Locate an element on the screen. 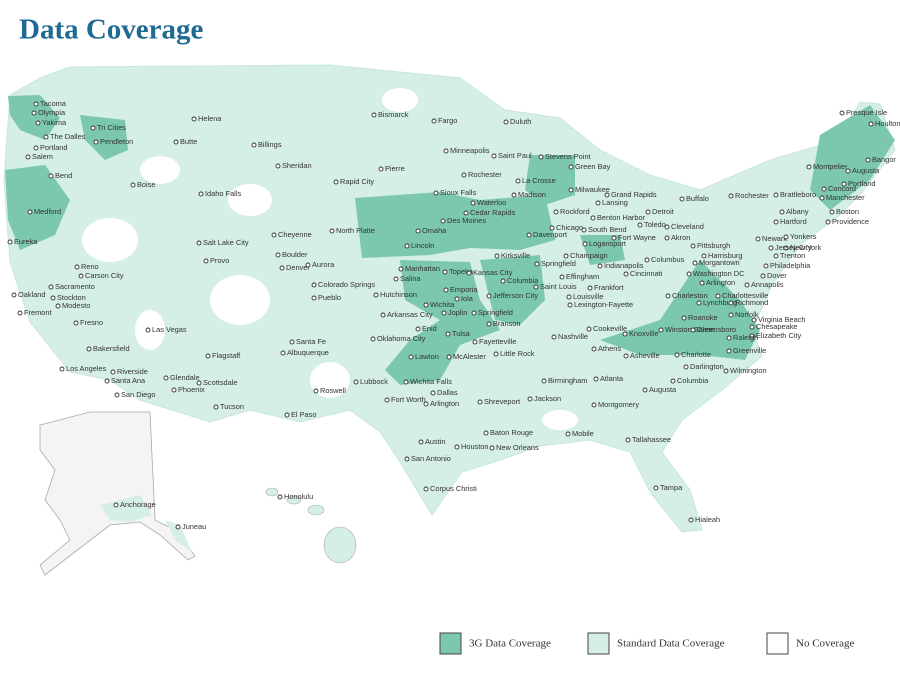 Image resolution: width=900 pixels, height=692 pixels. city-label: Fargo is located at coordinates (447, 120).